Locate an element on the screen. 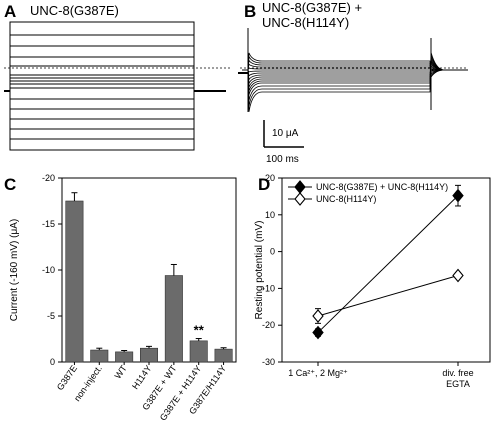 The width and height of the screenshot is (500, 421). panel-c-letter: C is located at coordinates (10, 184).